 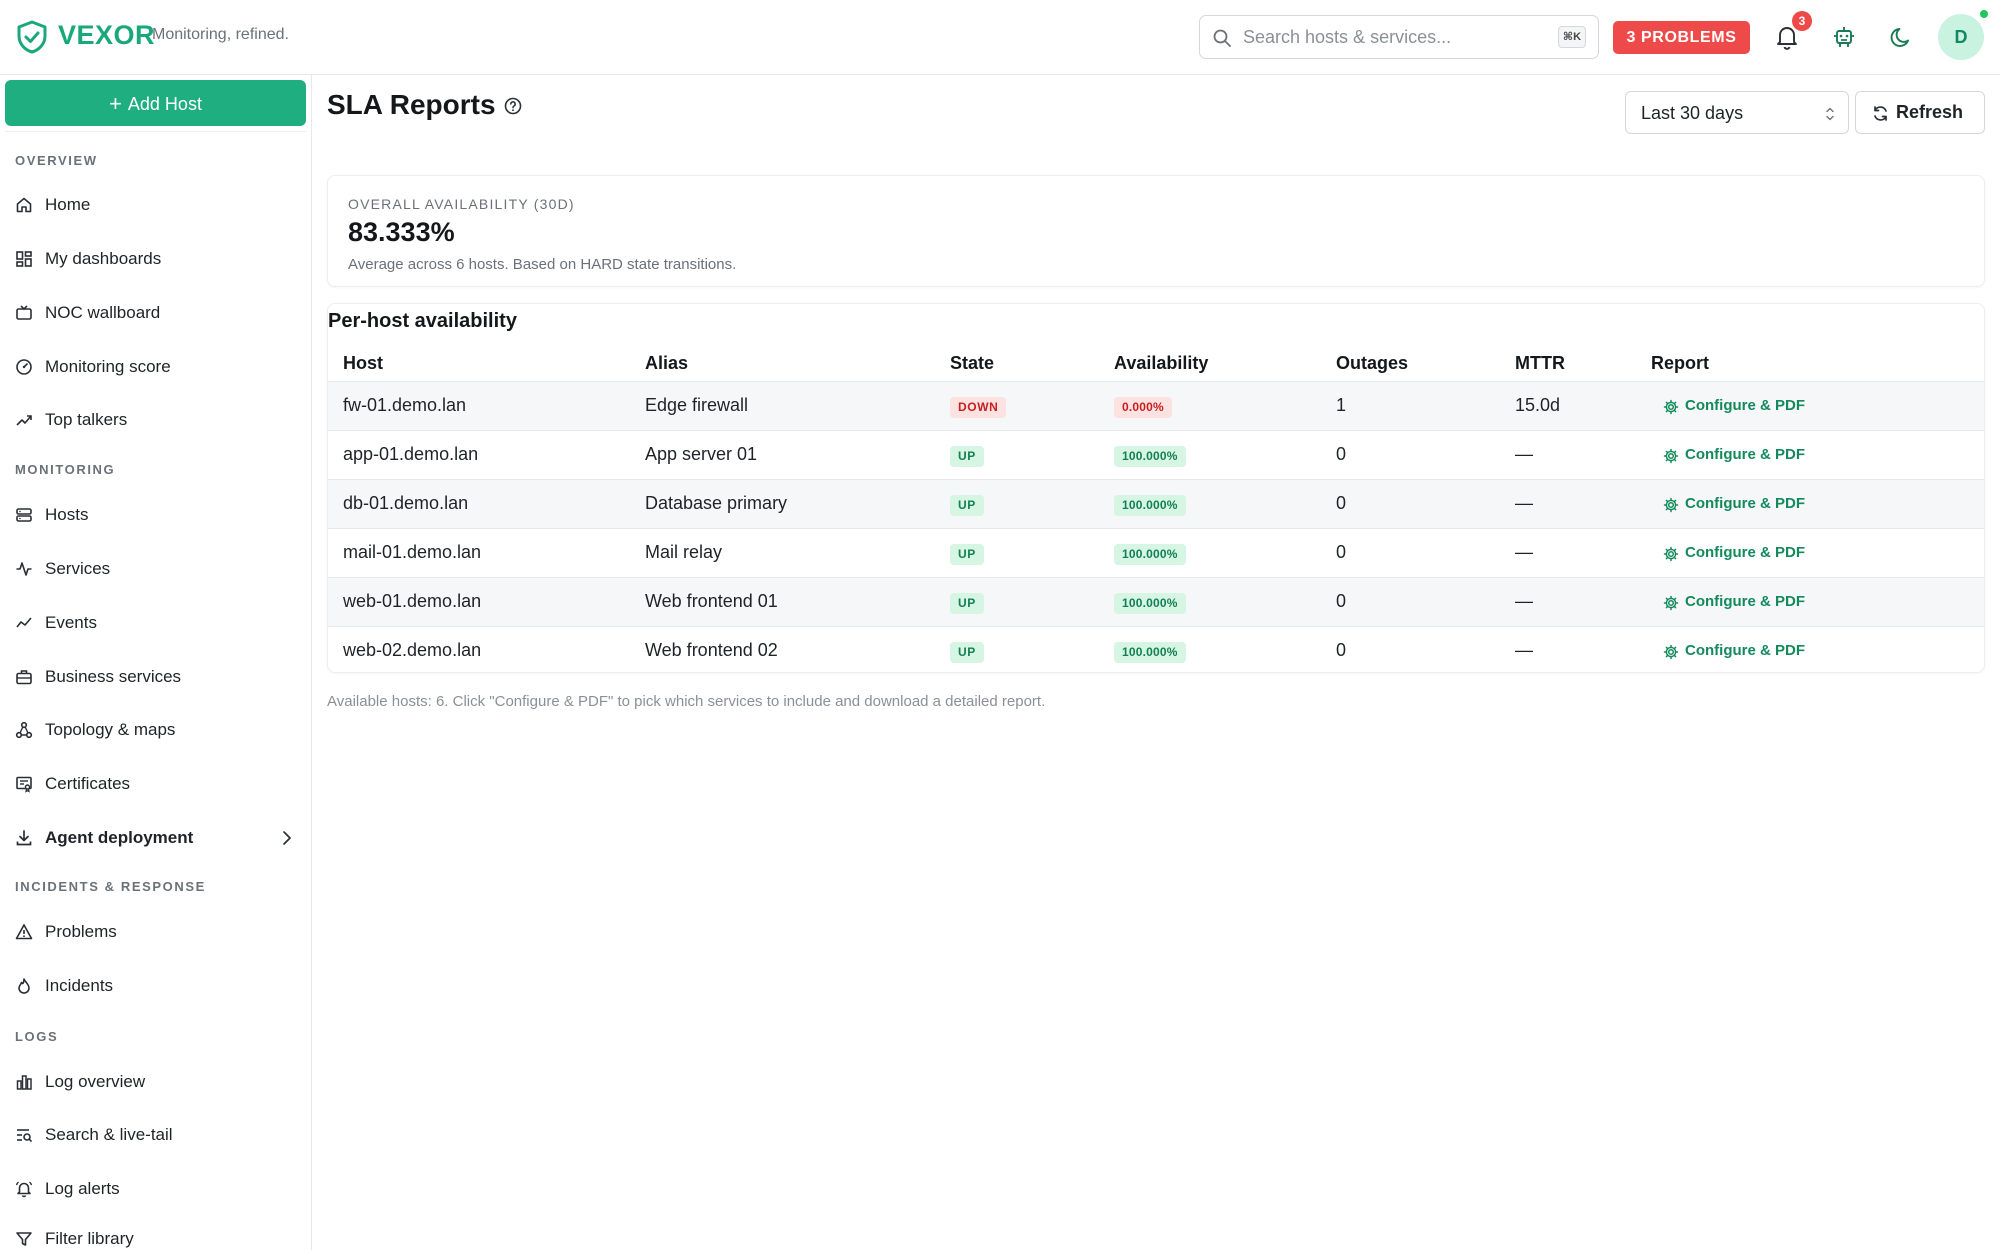 What do you see at coordinates (155, 420) in the screenshot?
I see `sidebar-item-top-talkers: Top talkers` at bounding box center [155, 420].